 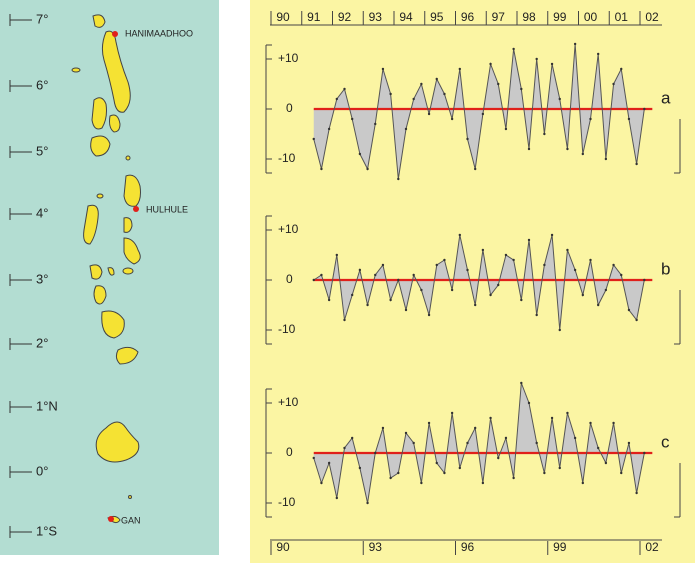 I want to click on panel-label: a, so click(x=666, y=97).